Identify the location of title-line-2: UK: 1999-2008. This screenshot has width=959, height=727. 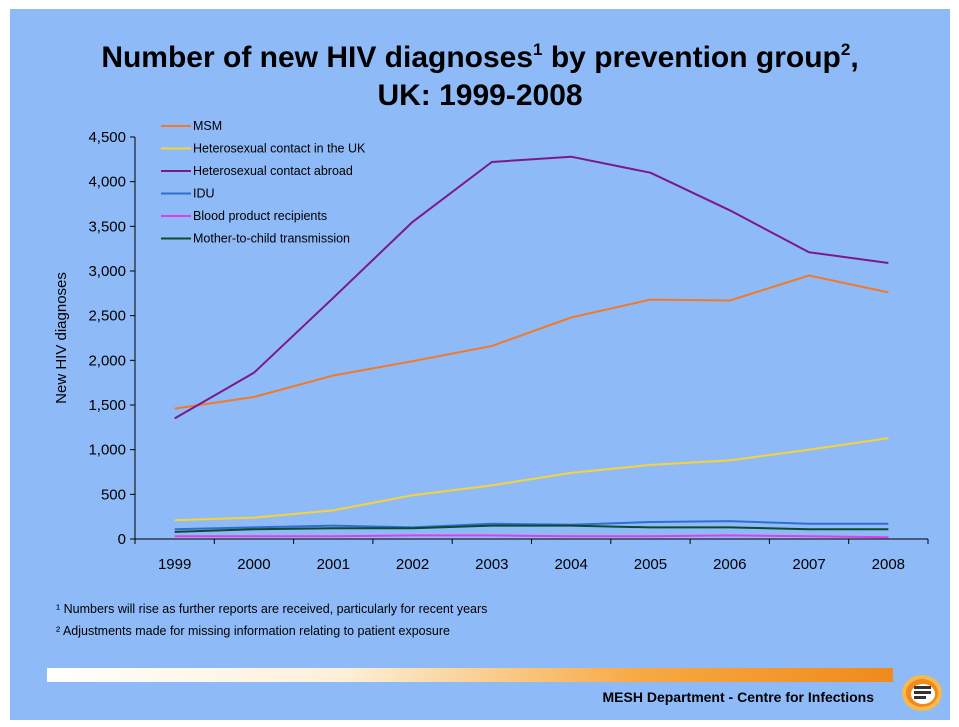
(480, 95).